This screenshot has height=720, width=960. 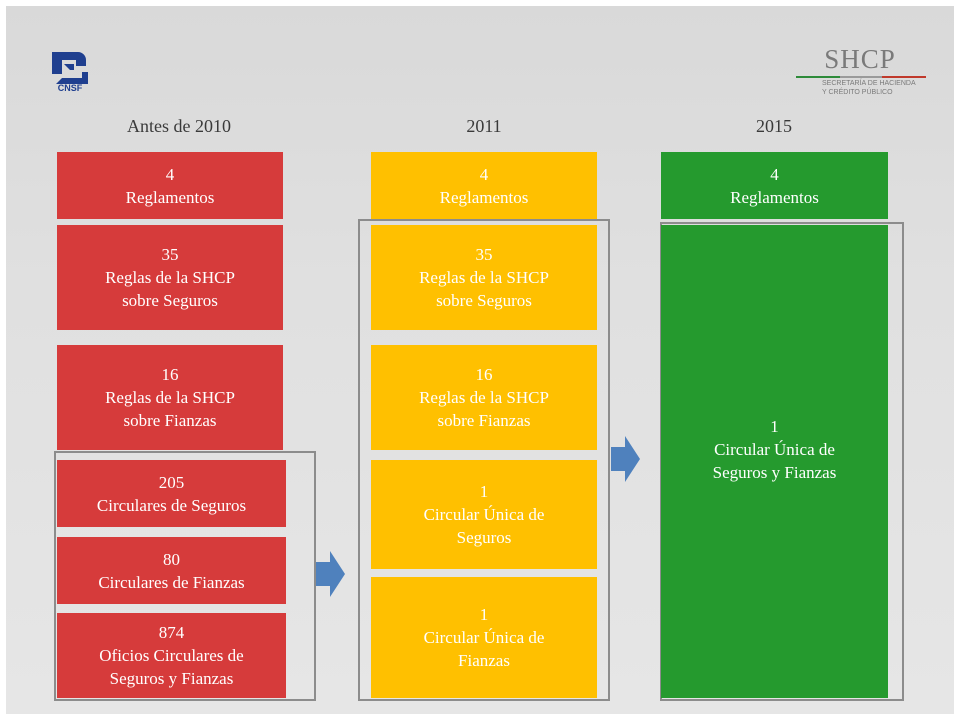 What do you see at coordinates (171, 632) in the screenshot?
I see `box-number: 874` at bounding box center [171, 632].